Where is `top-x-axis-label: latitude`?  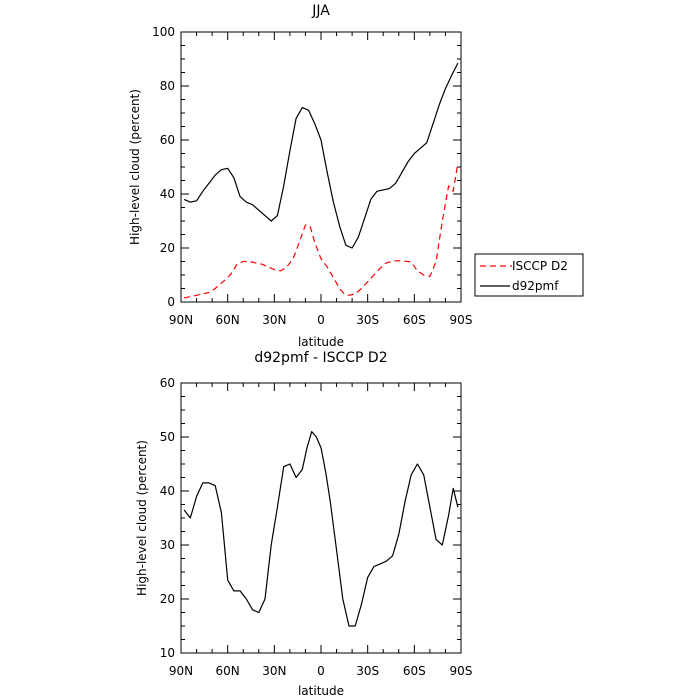
top-x-axis-label: latitude is located at coordinates (321, 342).